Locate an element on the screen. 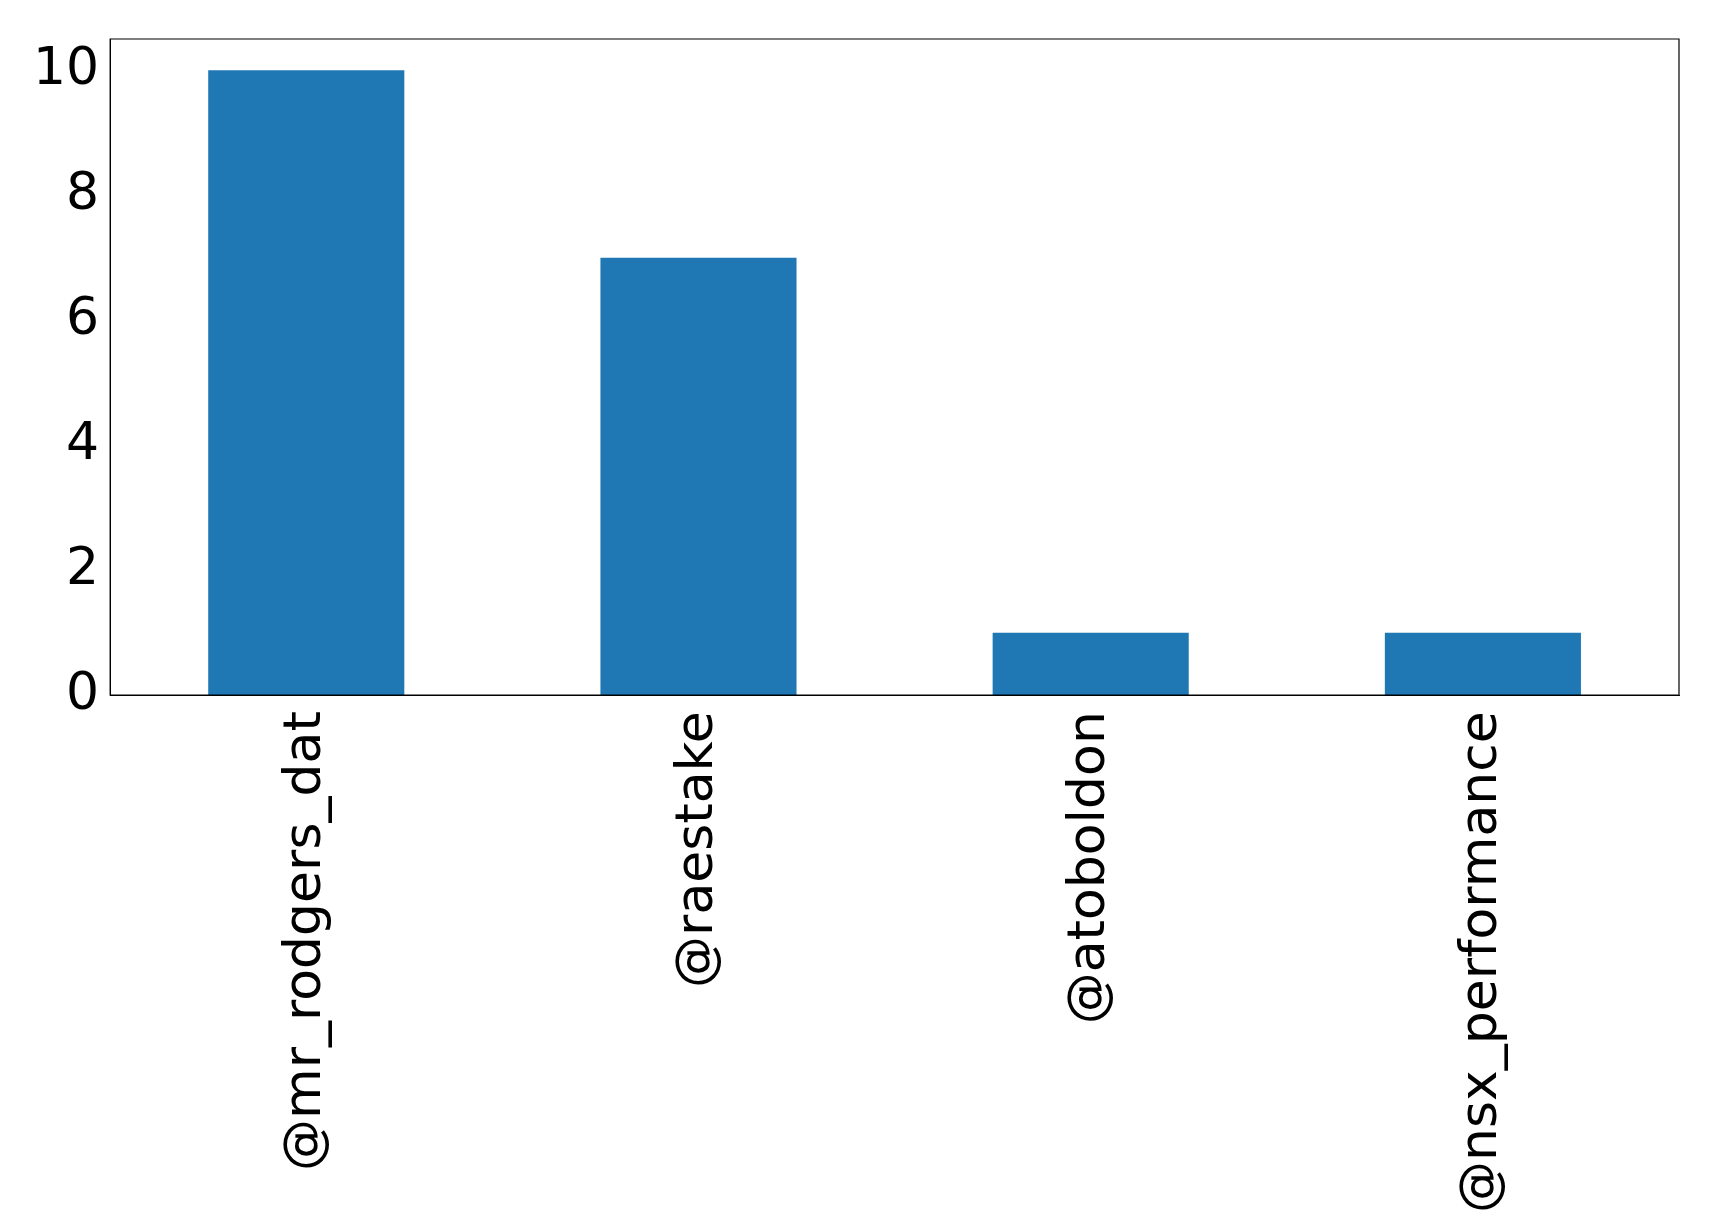 The image size is (1719, 1231). y-tick-label: 0 is located at coordinates (83, 690).